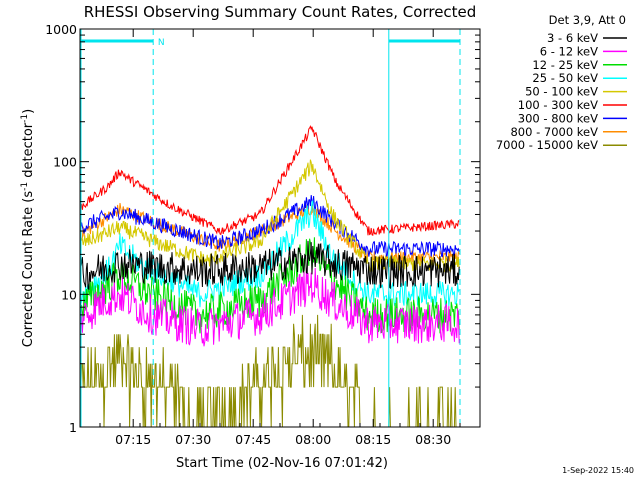  What do you see at coordinates (161, 43) in the screenshot?
I see `saa-label: N` at bounding box center [161, 43].